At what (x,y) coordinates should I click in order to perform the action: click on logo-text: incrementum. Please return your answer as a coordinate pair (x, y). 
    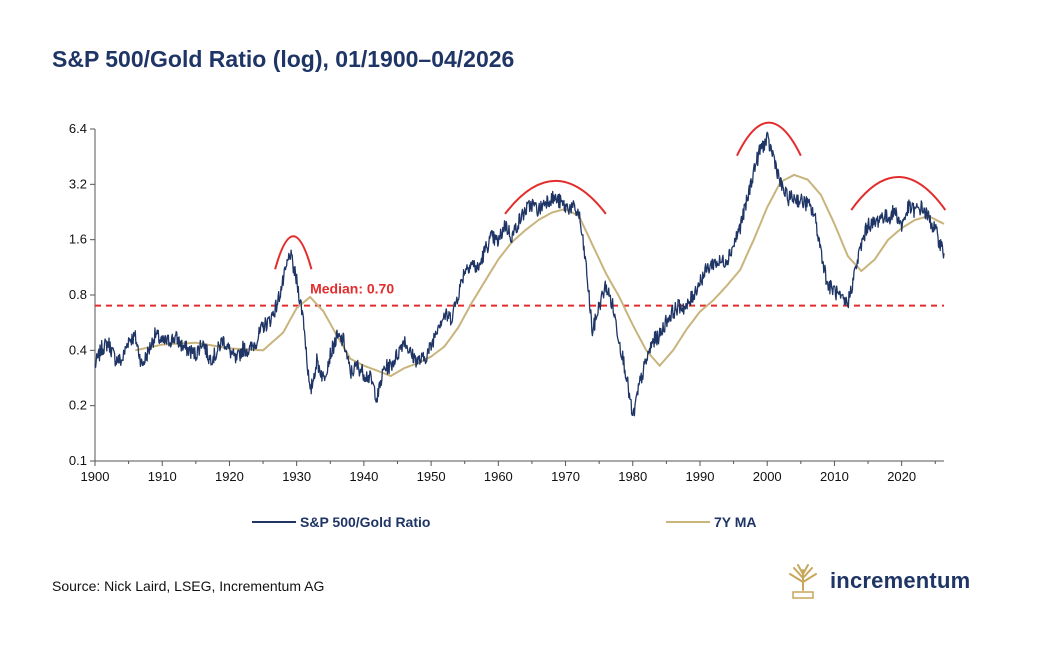
    Looking at the image, I should click on (900, 580).